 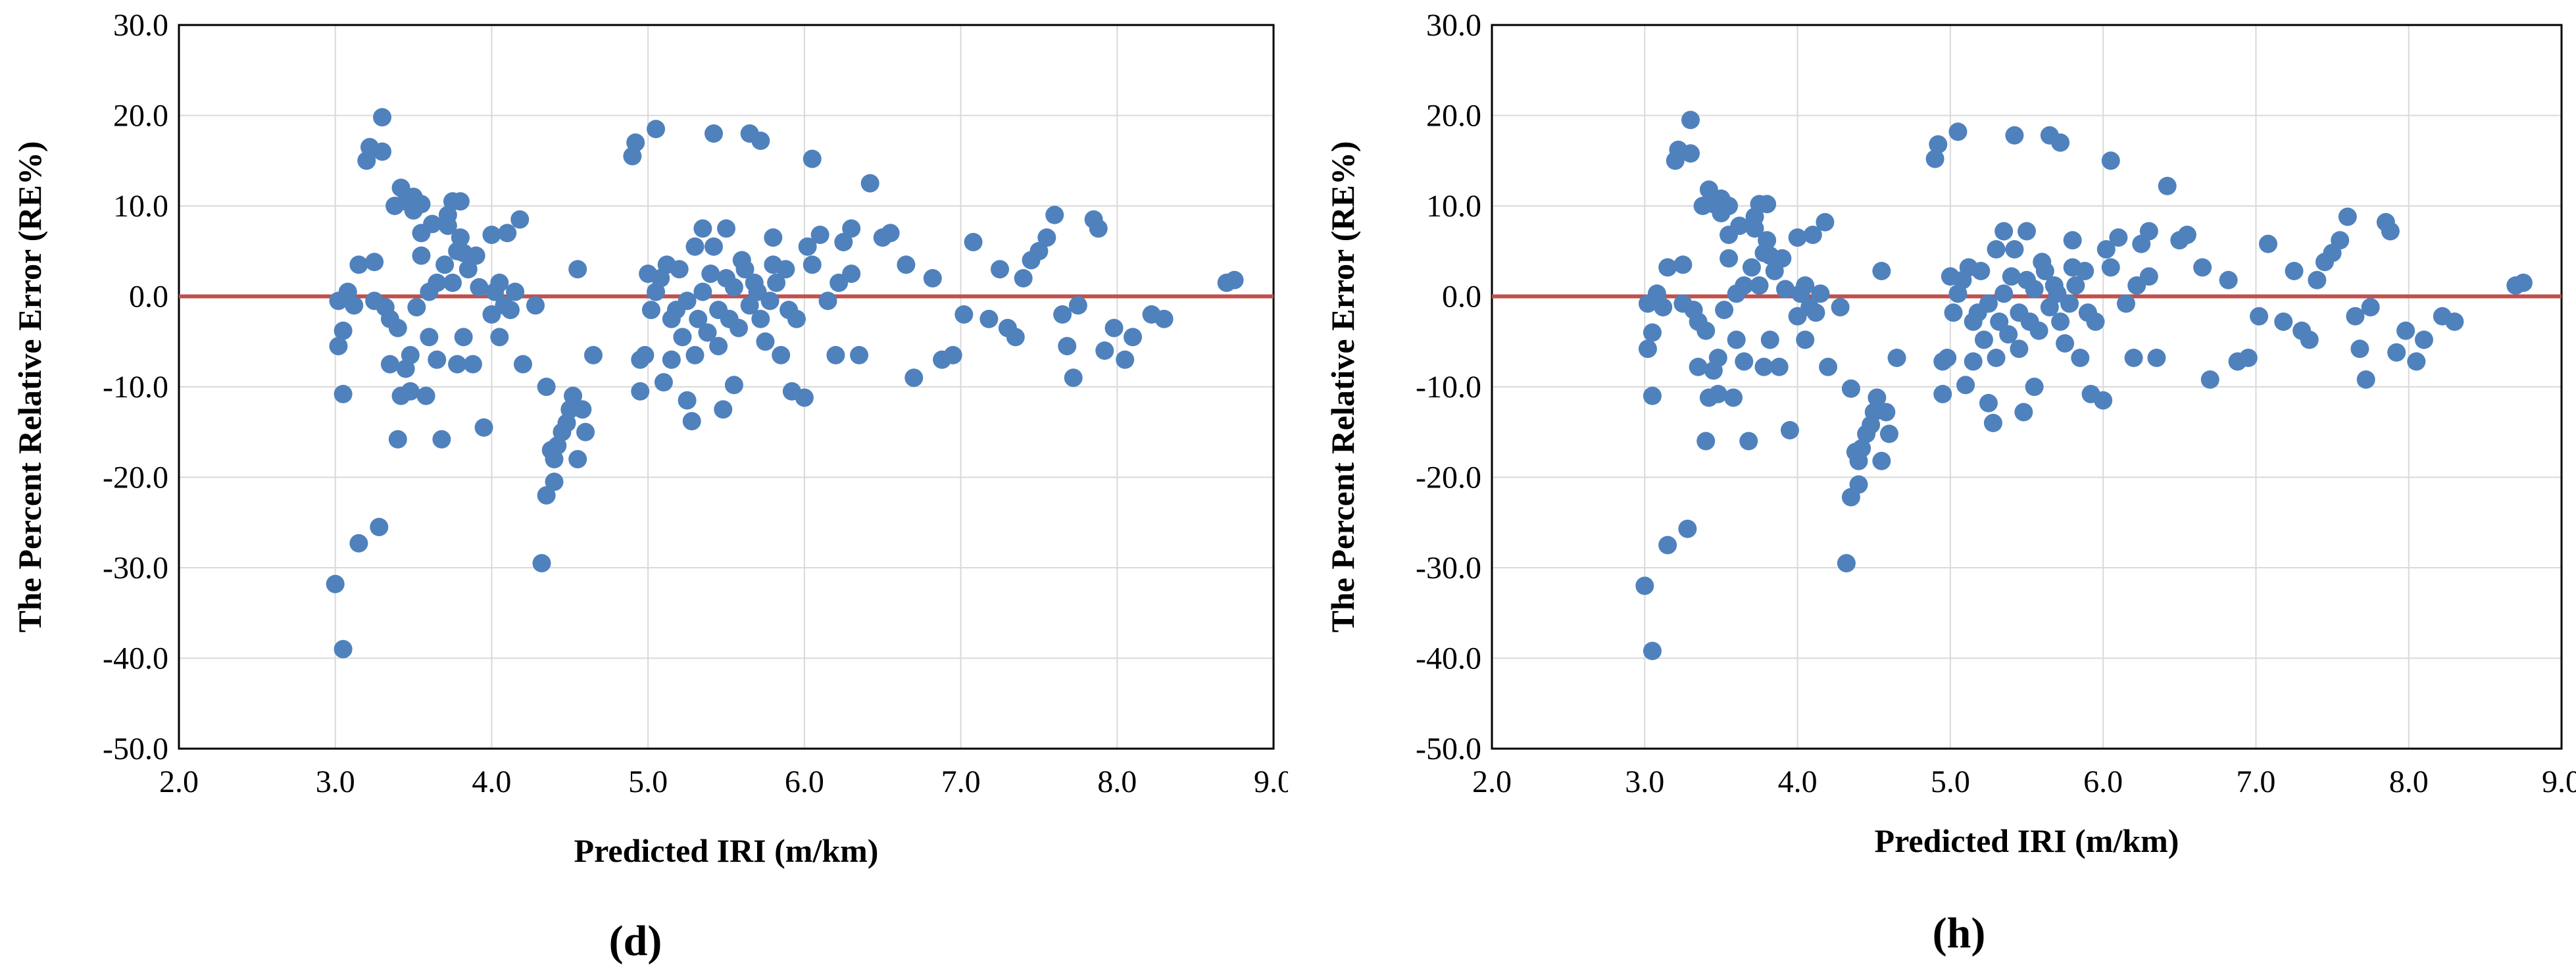 What do you see at coordinates (135, 659) in the screenshot?
I see `y-tick-label: -40.0` at bounding box center [135, 659].